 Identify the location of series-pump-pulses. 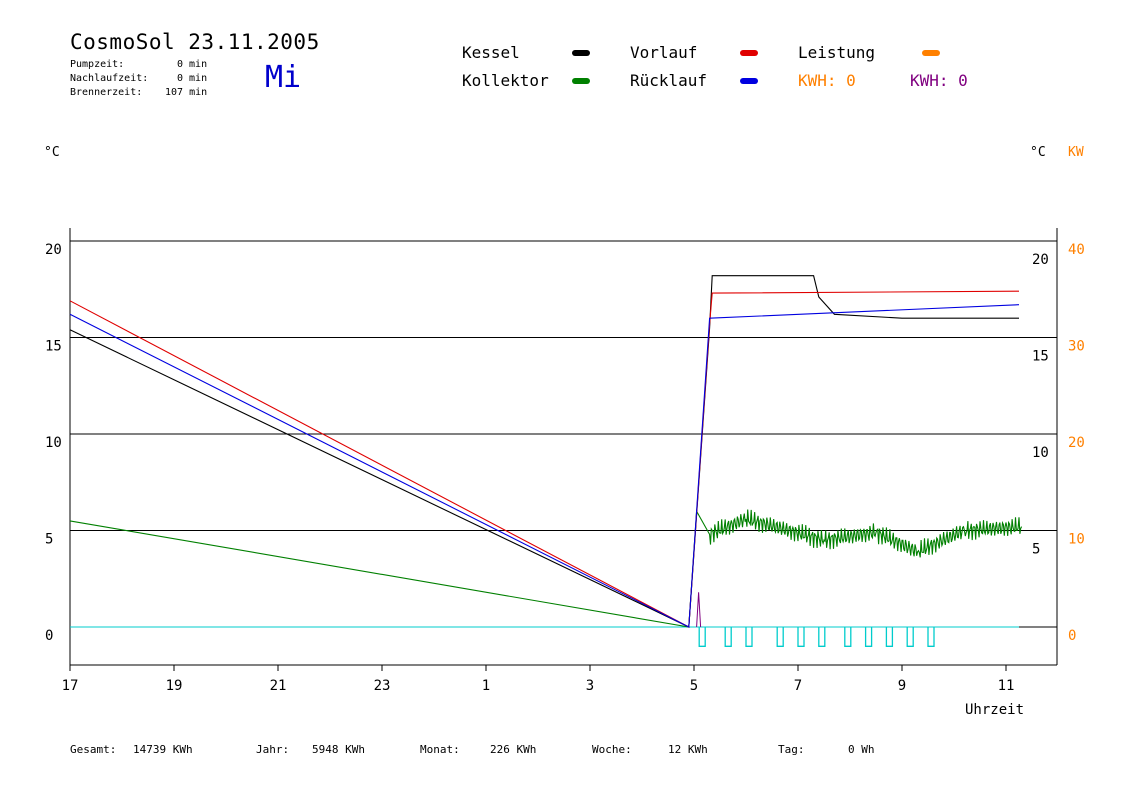
(816, 637).